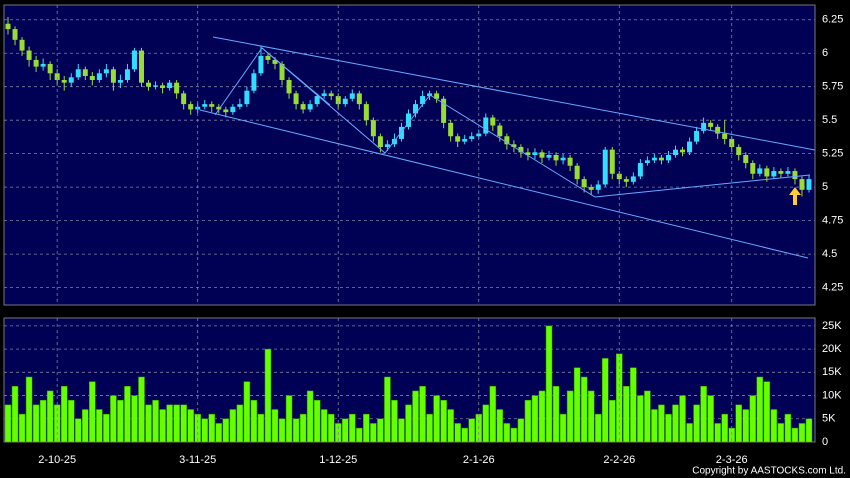 The image size is (850, 478). I want to click on x-tick-label: 3-11-25, so click(197, 460).